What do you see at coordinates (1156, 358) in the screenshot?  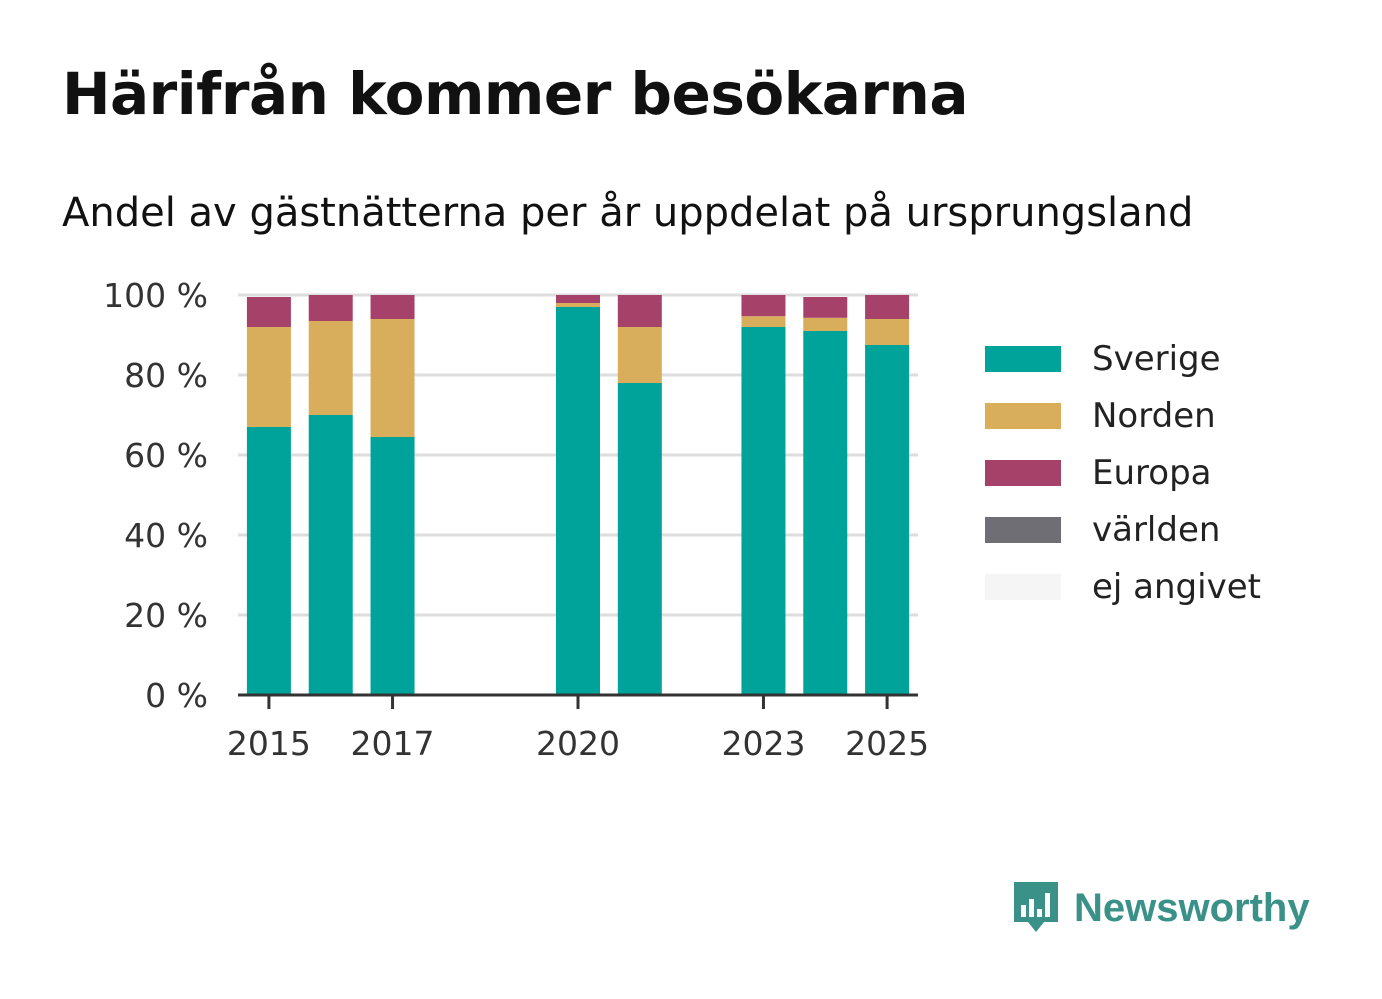 I see `legend-label: Sverige` at bounding box center [1156, 358].